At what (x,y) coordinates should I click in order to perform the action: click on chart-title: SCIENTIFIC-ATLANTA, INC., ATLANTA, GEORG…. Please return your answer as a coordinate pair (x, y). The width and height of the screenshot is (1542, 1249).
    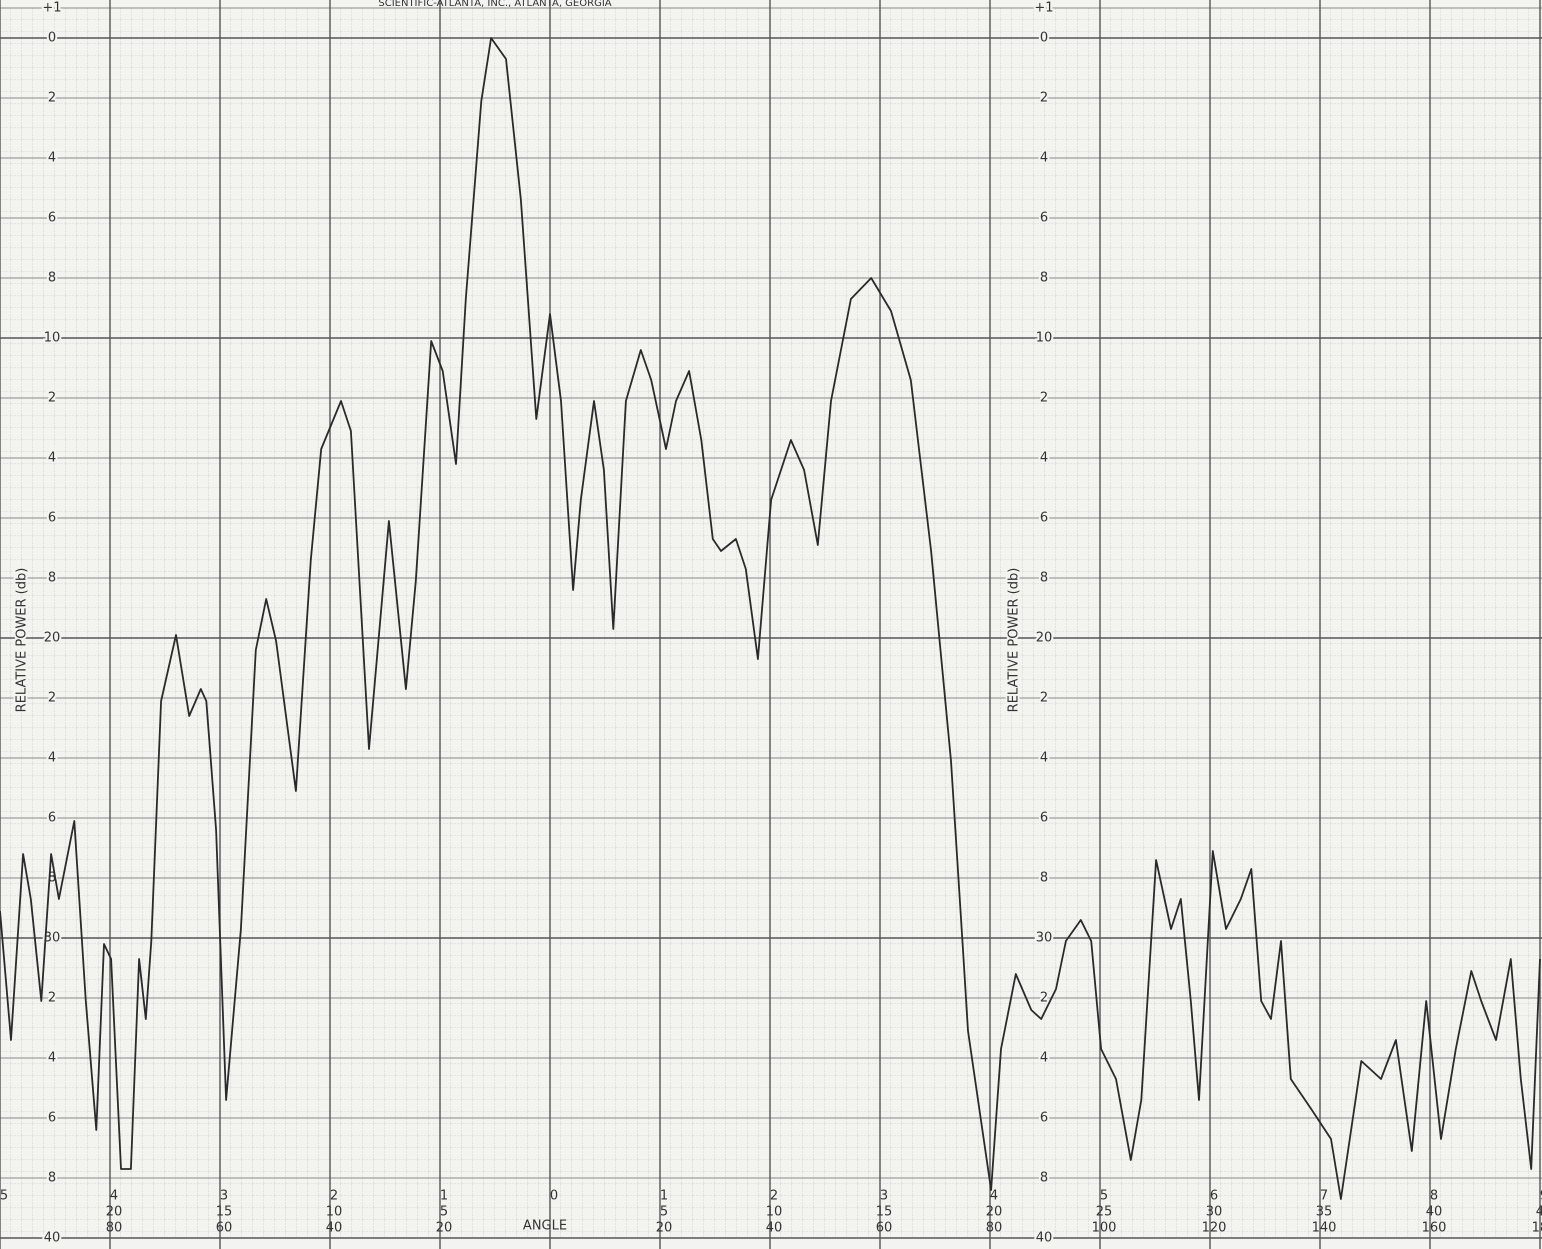
    Looking at the image, I should click on (494, 4).